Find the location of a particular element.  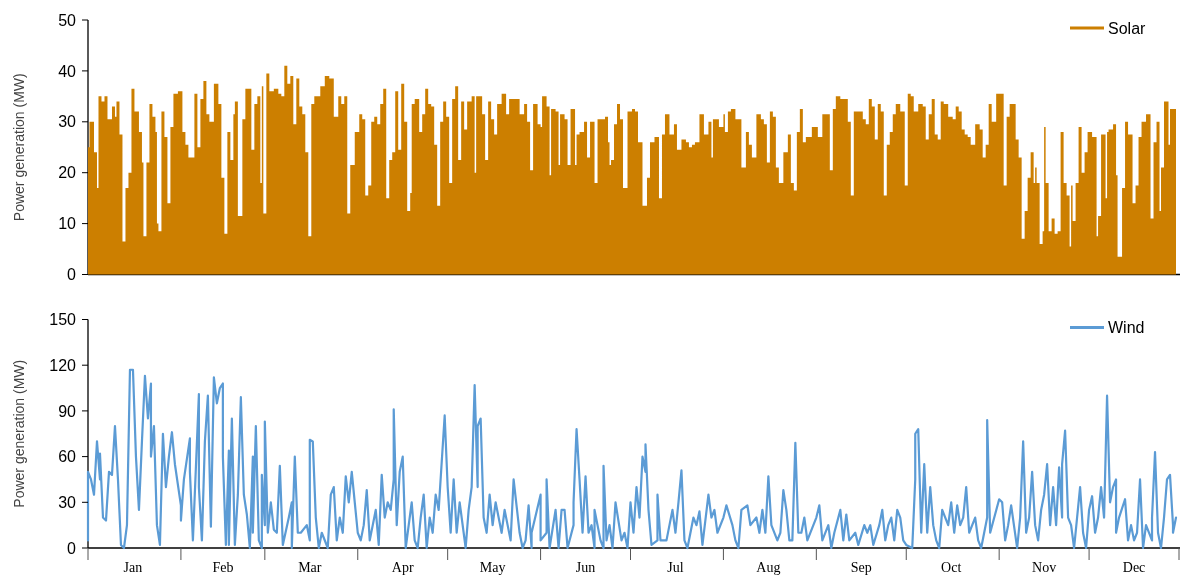

x-tick-label: Sep is located at coordinates (861, 567).